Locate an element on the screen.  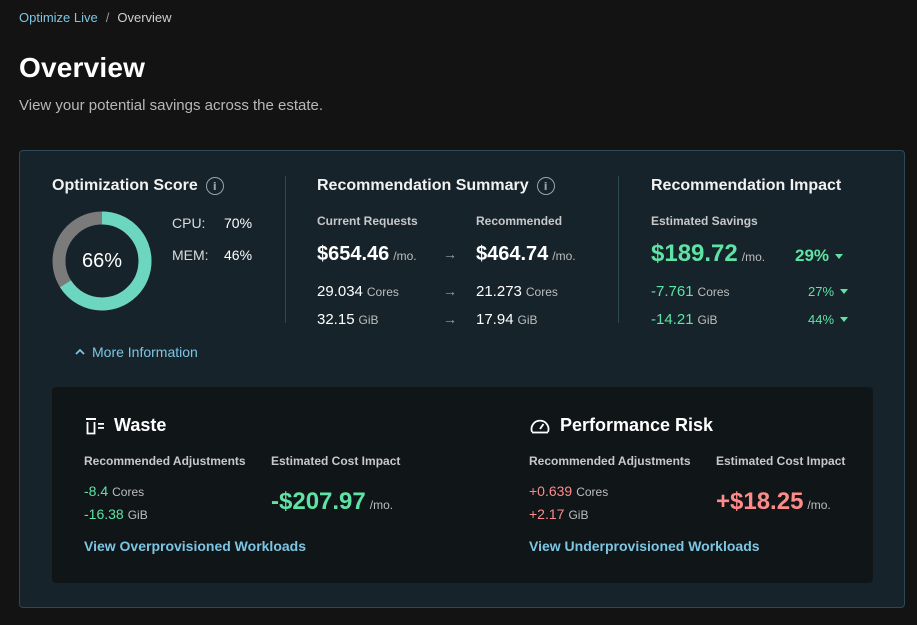
recommendation-impact-title: Recommendation Impact is located at coordinates (746, 186).